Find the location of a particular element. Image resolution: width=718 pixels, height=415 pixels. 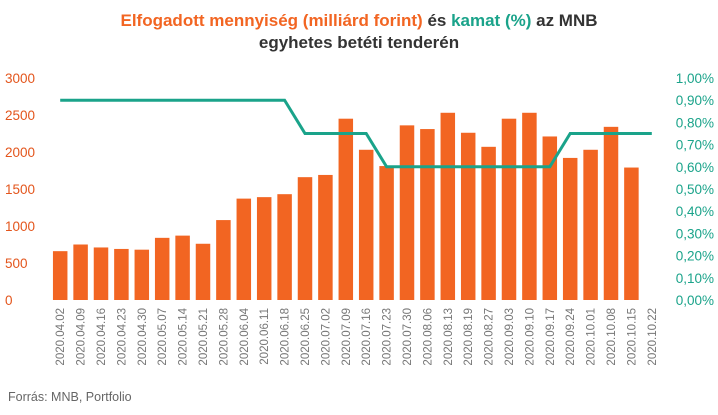

x-tick-label: 2020.07.02 is located at coordinates (326, 337).